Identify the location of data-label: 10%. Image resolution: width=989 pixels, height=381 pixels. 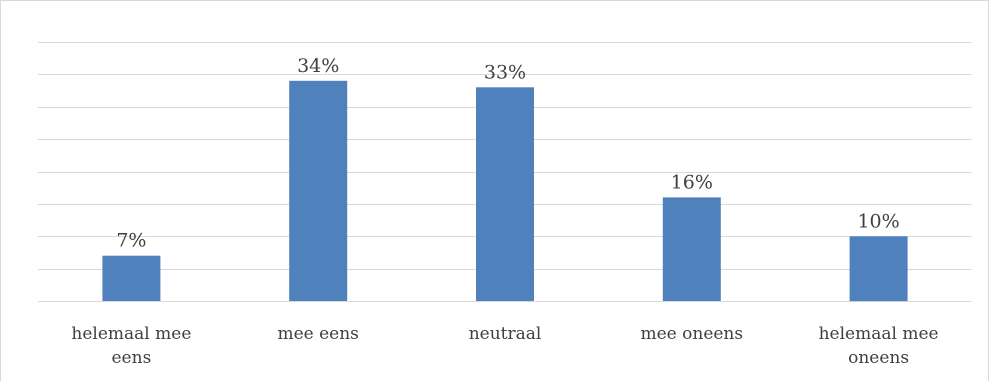
(878, 221).